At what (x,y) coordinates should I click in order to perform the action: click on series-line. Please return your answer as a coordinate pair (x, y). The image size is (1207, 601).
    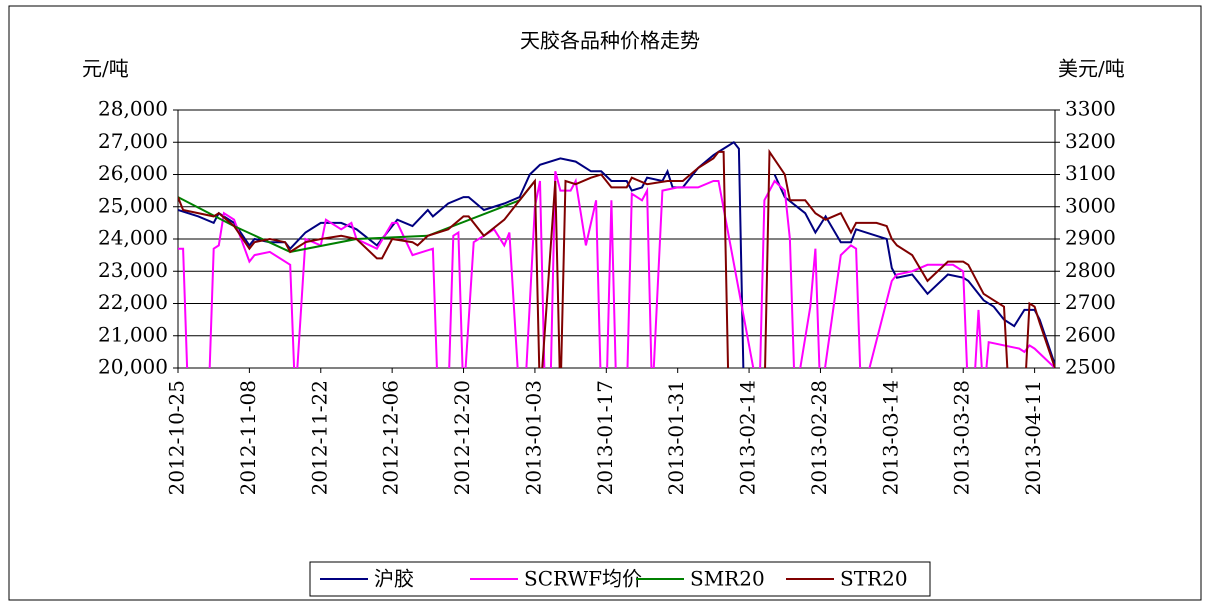
    Looking at the image, I should click on (914, 270).